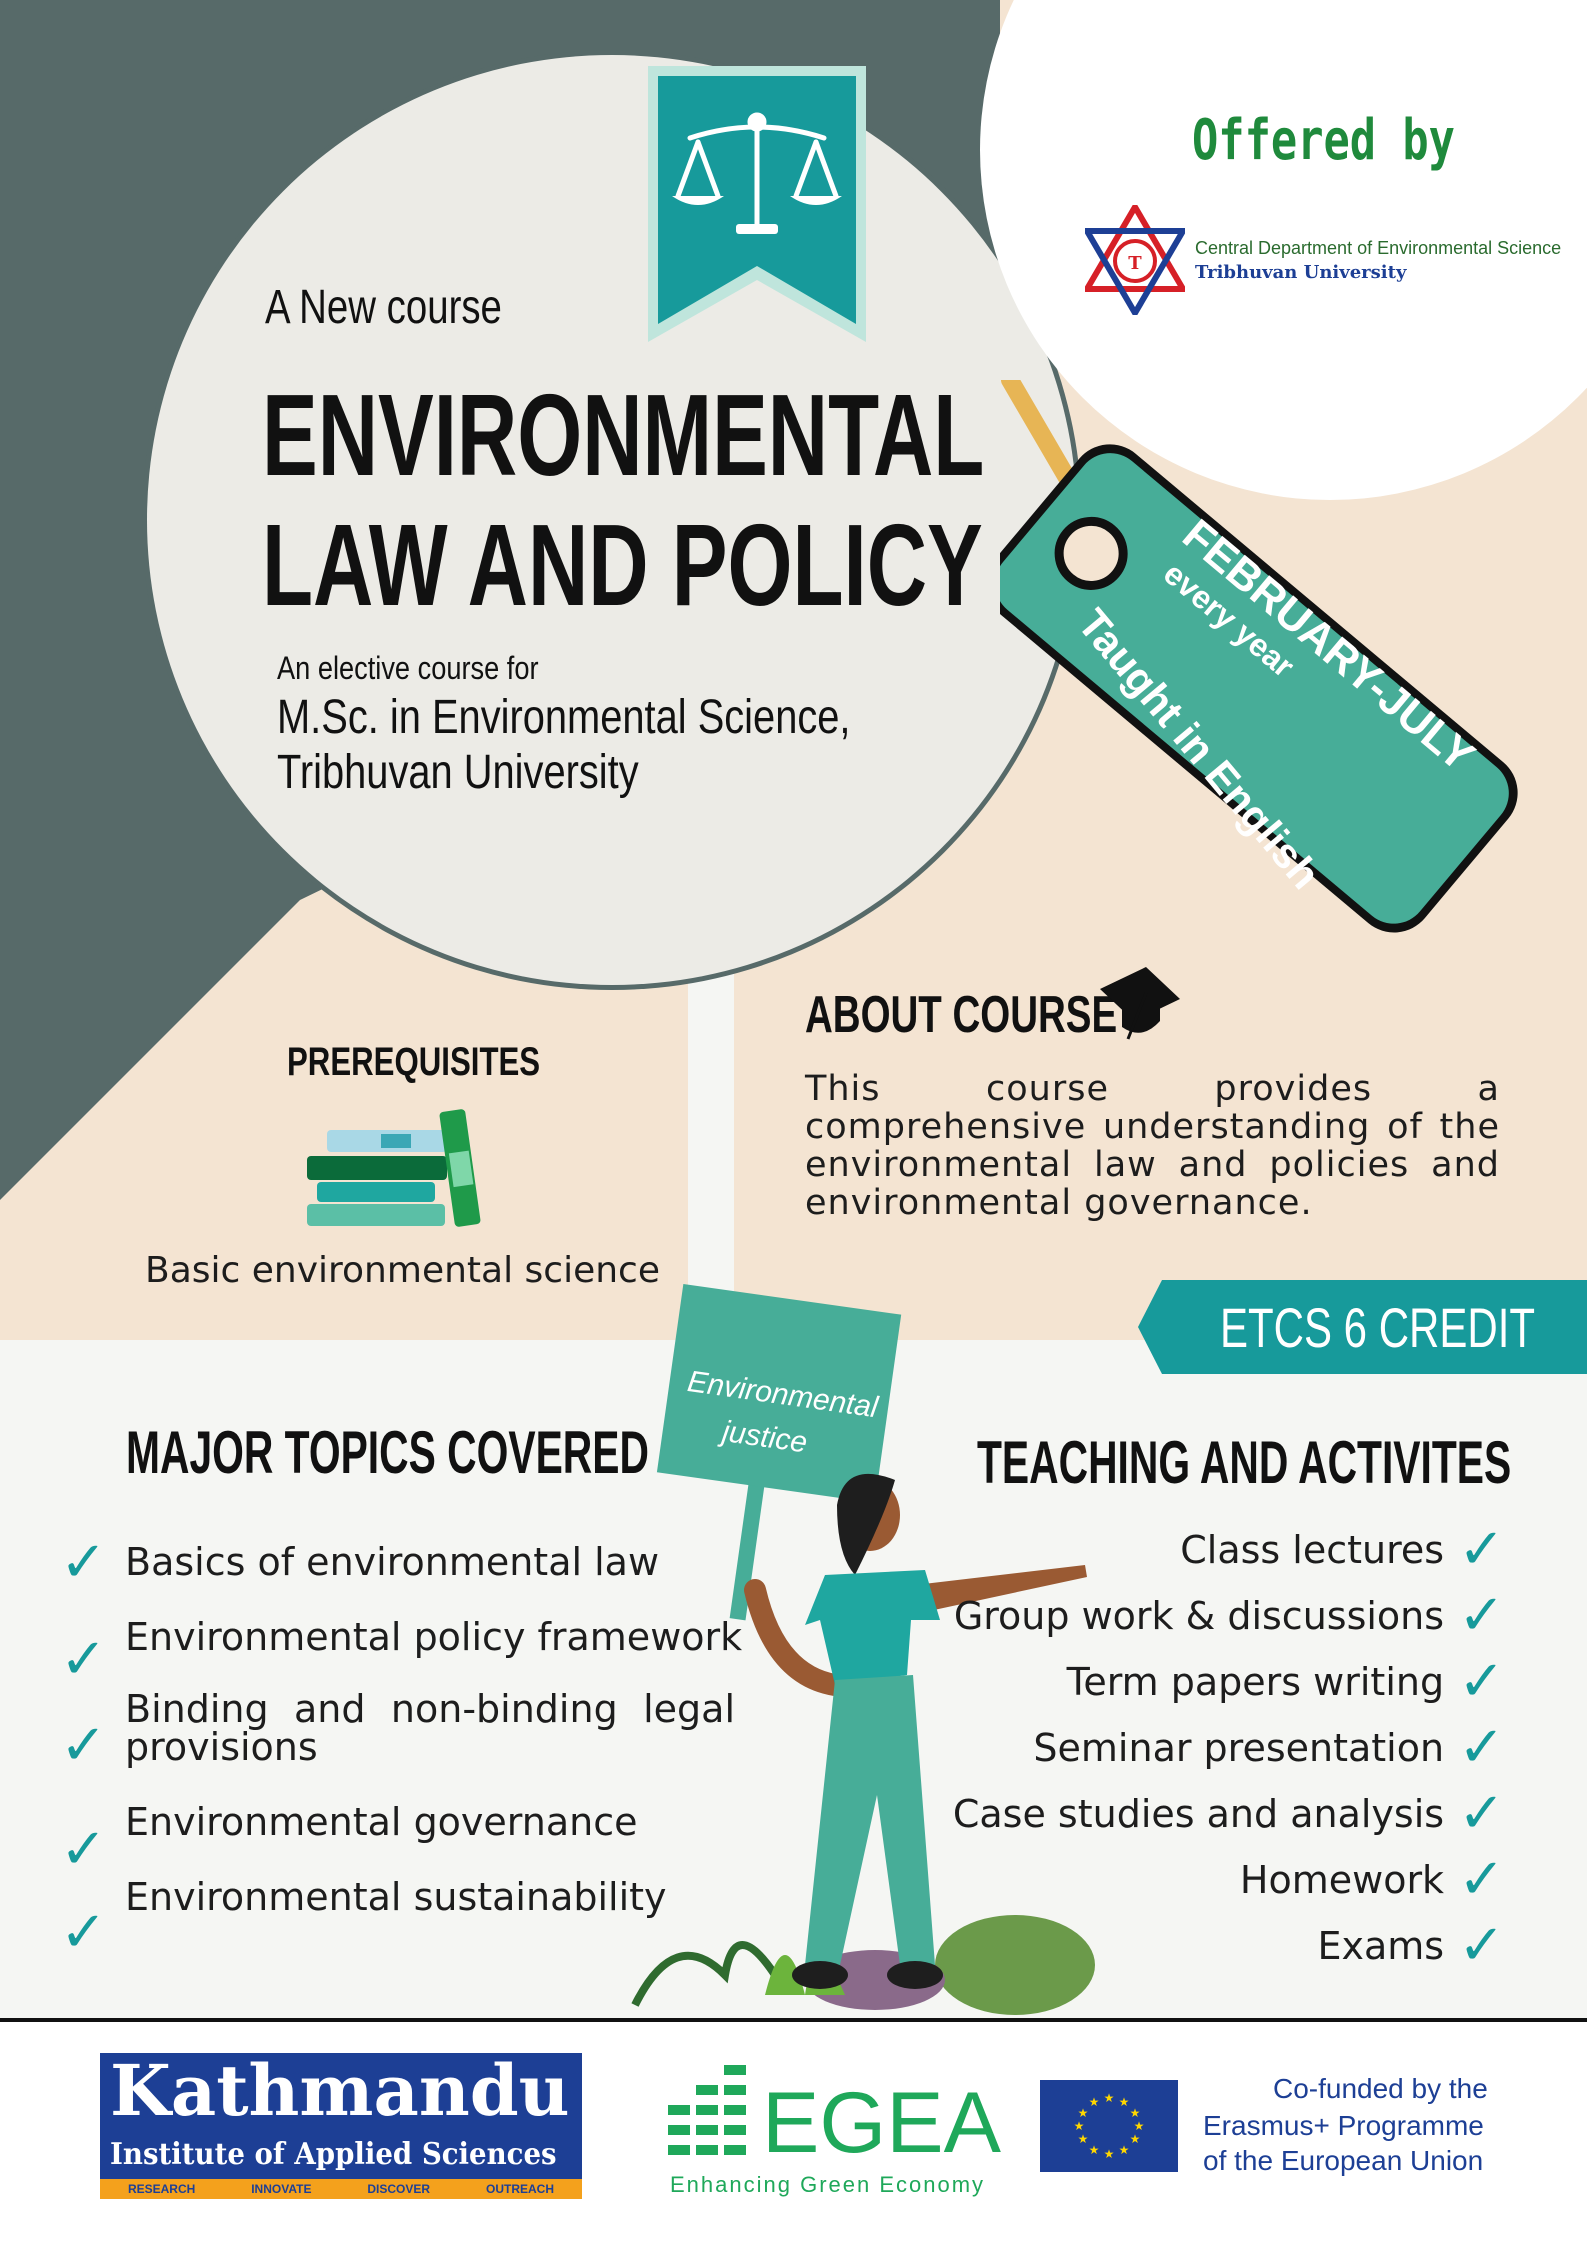  What do you see at coordinates (399, 2189) in the screenshot?
I see `kias-tag: DISCOVER` at bounding box center [399, 2189].